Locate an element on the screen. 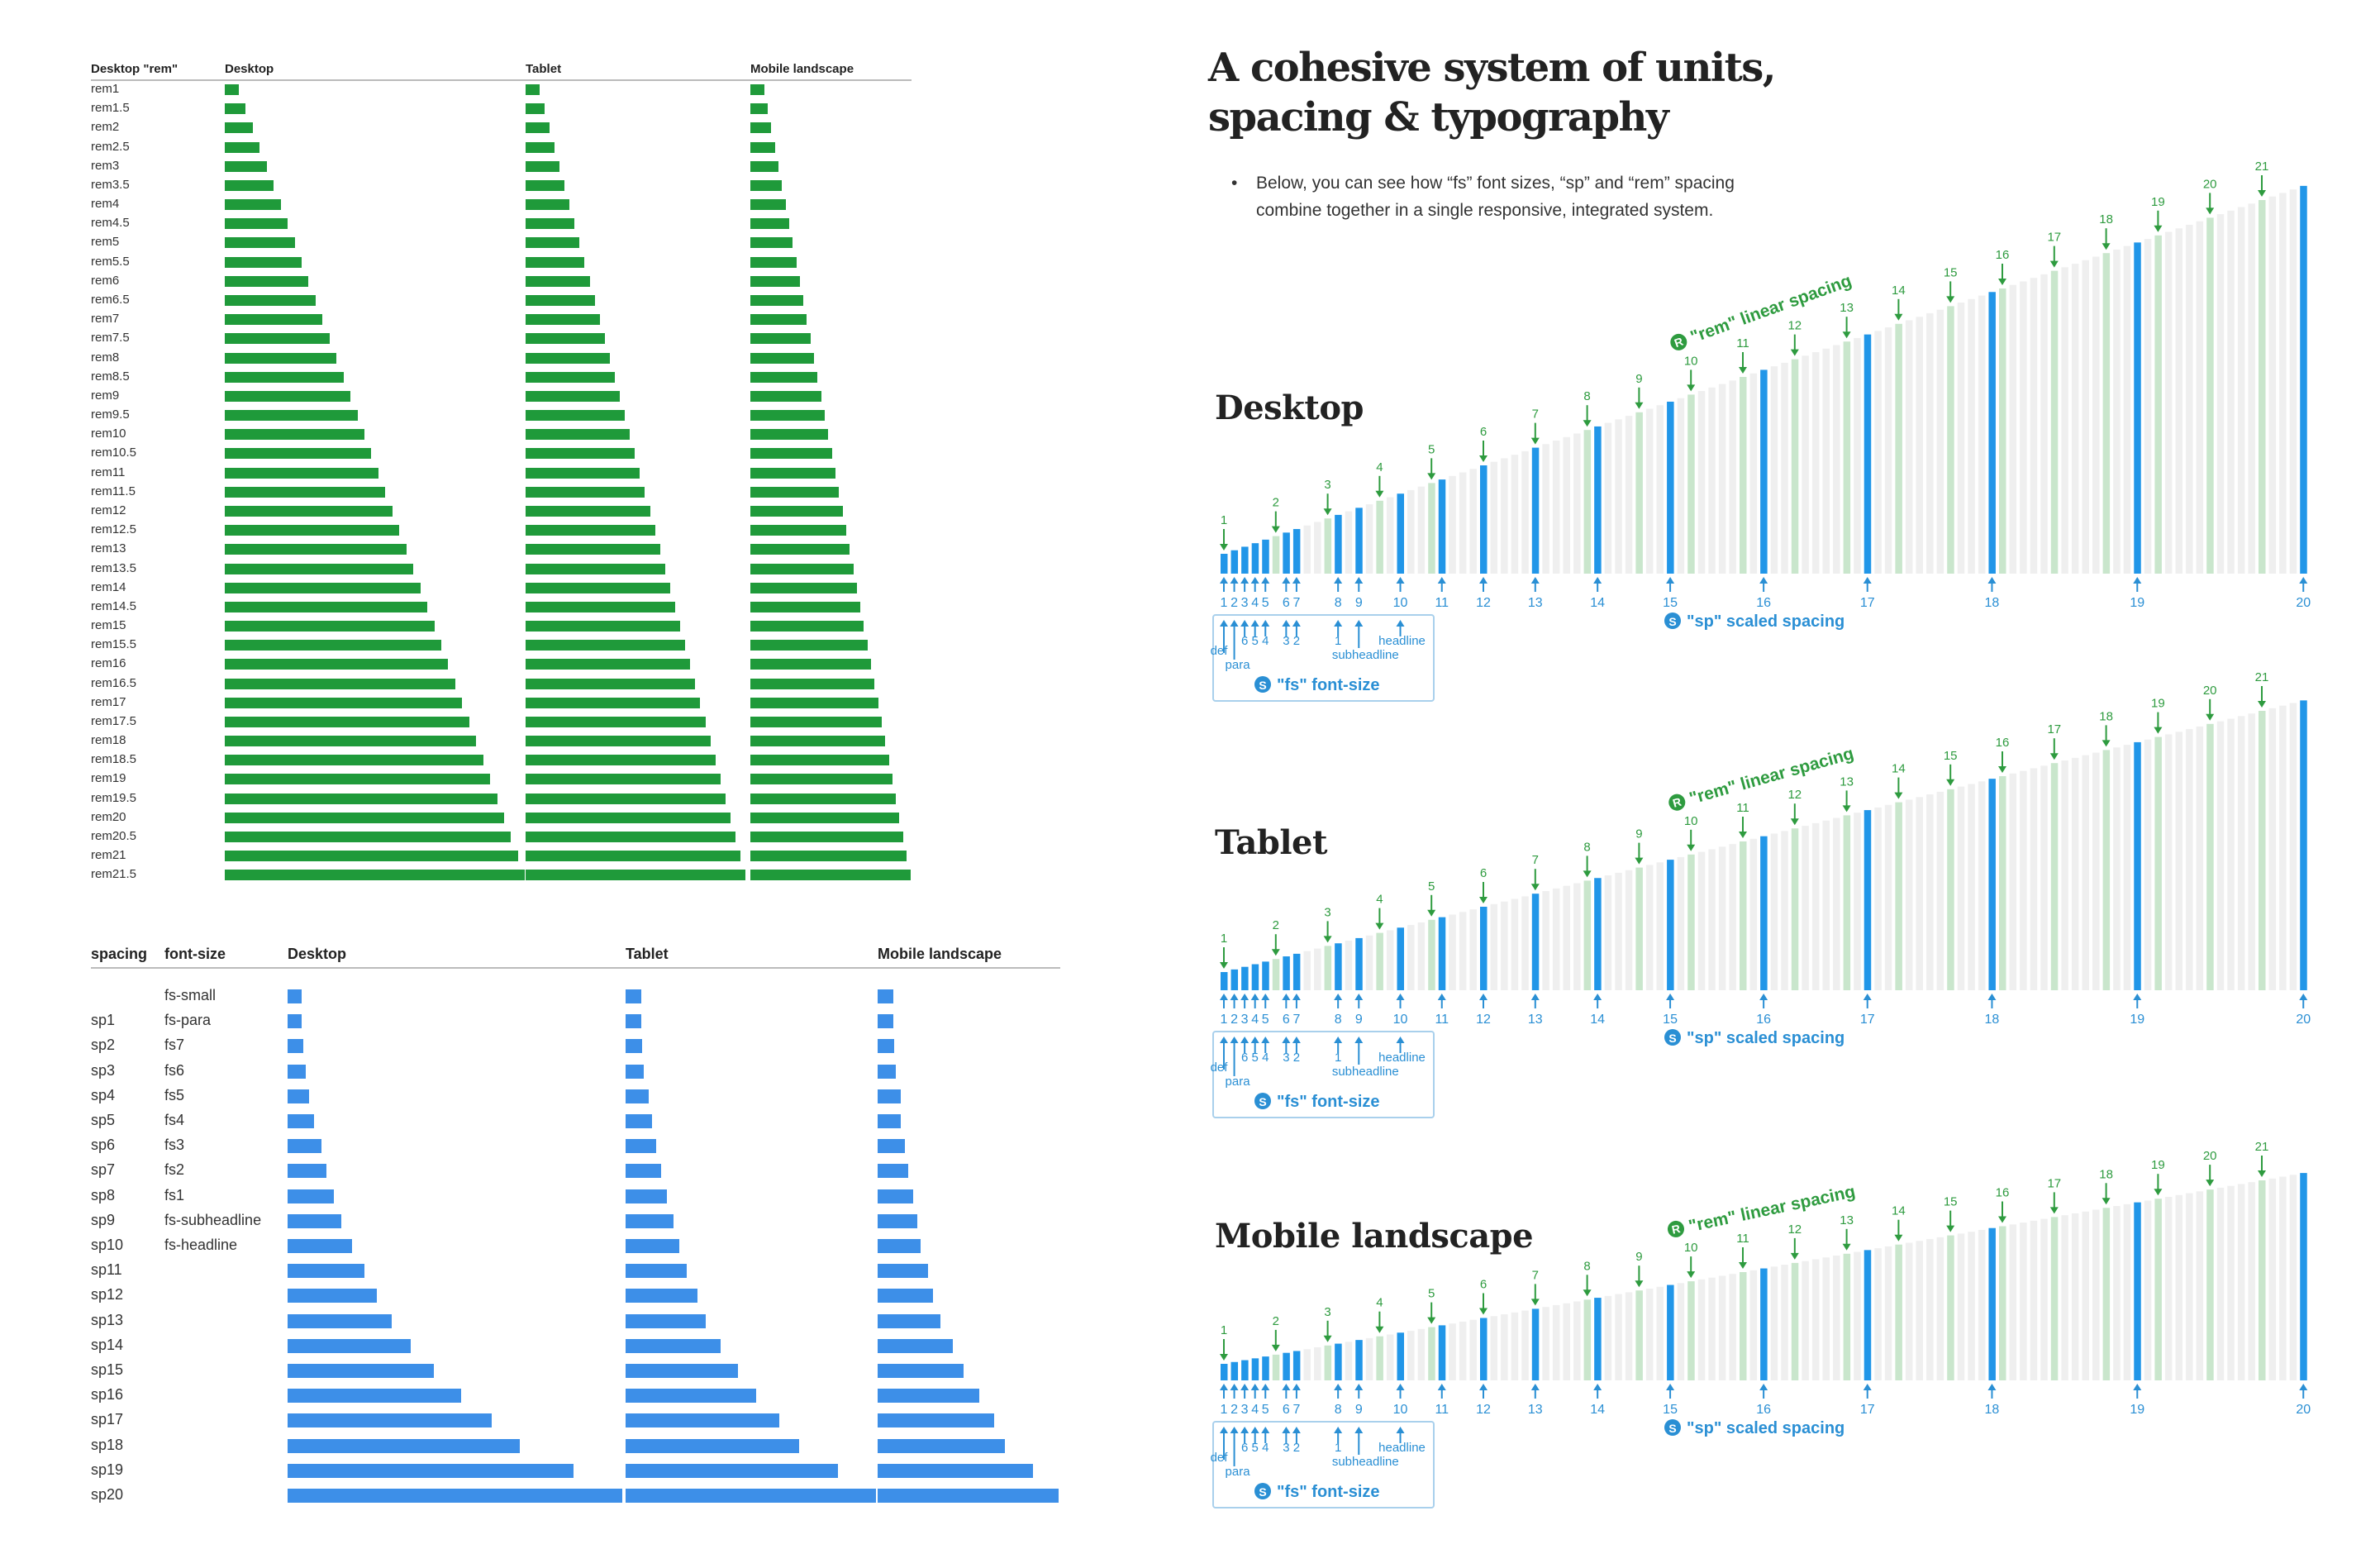  rem-label: 21 is located at coordinates (2262, 1147).